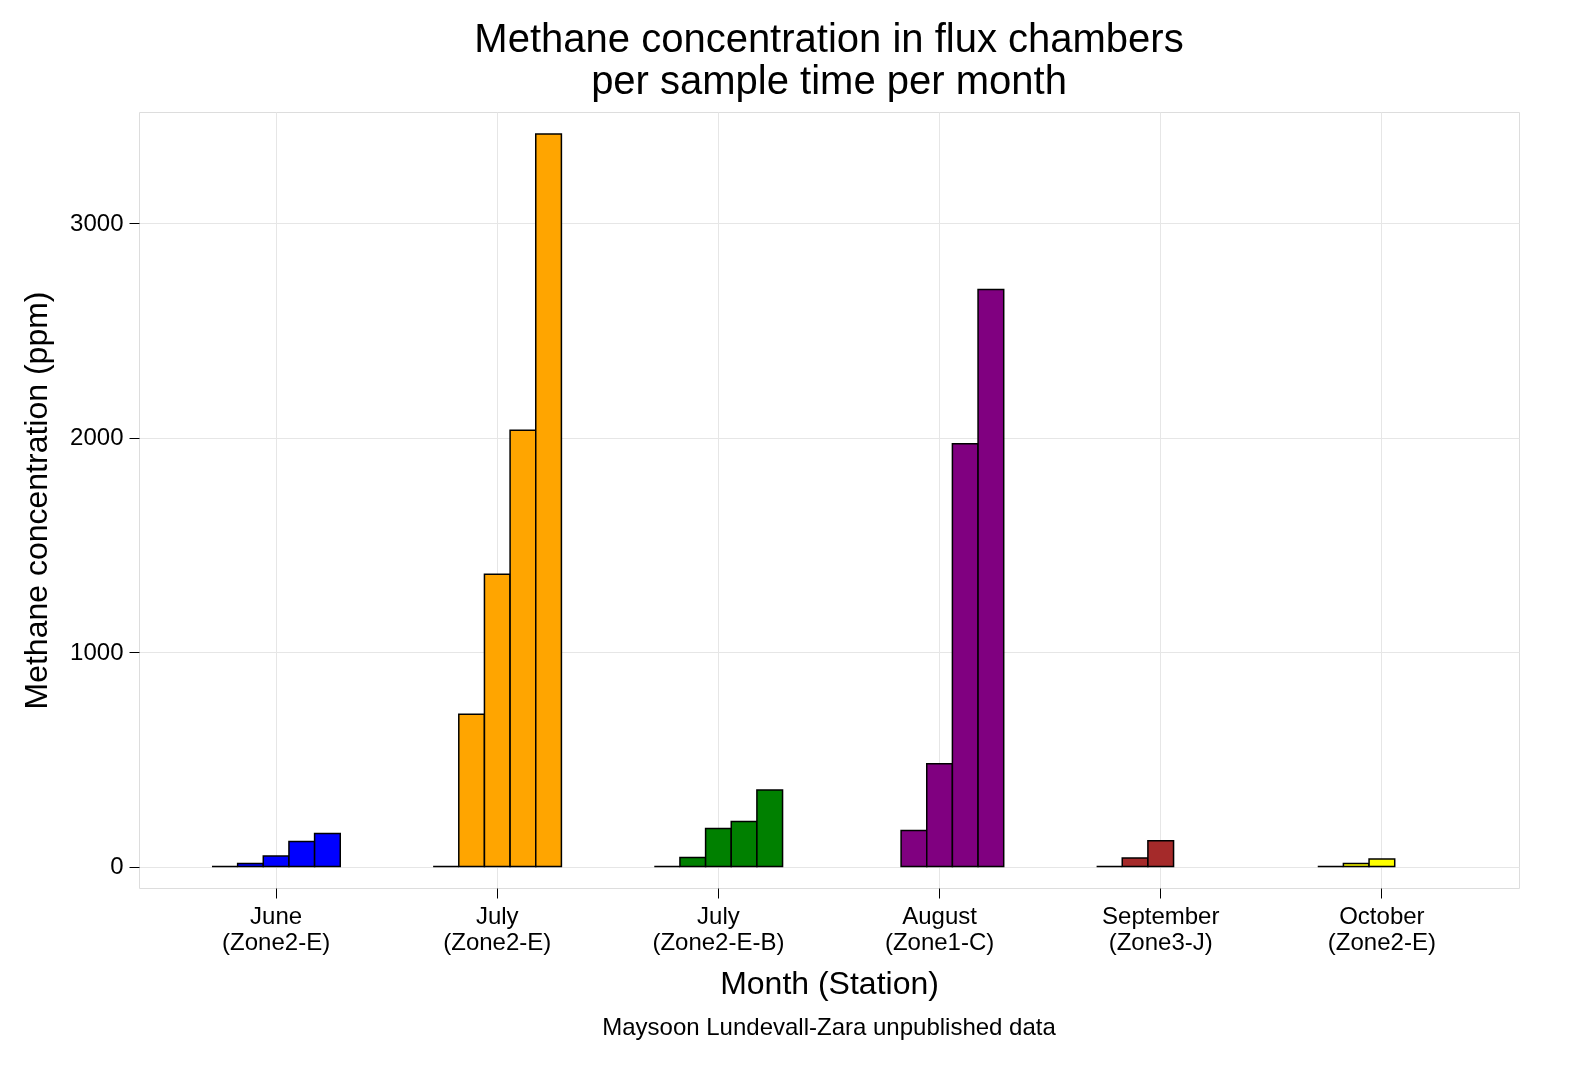 The image size is (1587, 1074). I want to click on x-tick-label: October (Zone2-E), so click(1381, 928).